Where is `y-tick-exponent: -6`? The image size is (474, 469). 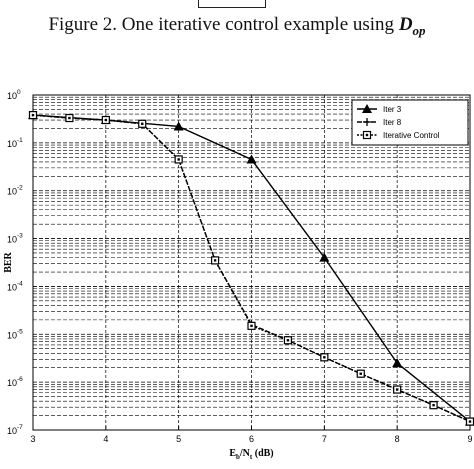
y-tick-exponent: -6 is located at coordinates (20, 379).